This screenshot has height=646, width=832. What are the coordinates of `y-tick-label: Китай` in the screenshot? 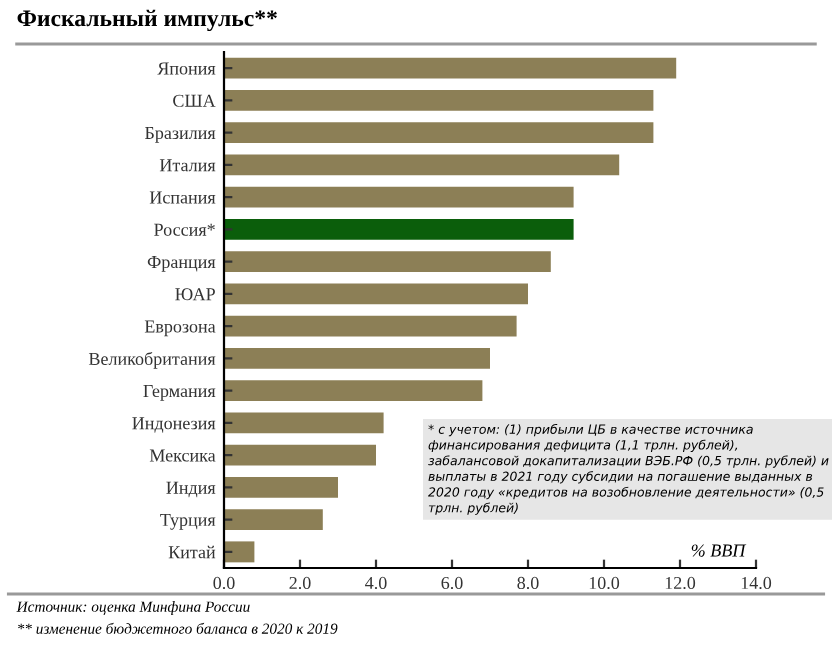 It's located at (192, 552).